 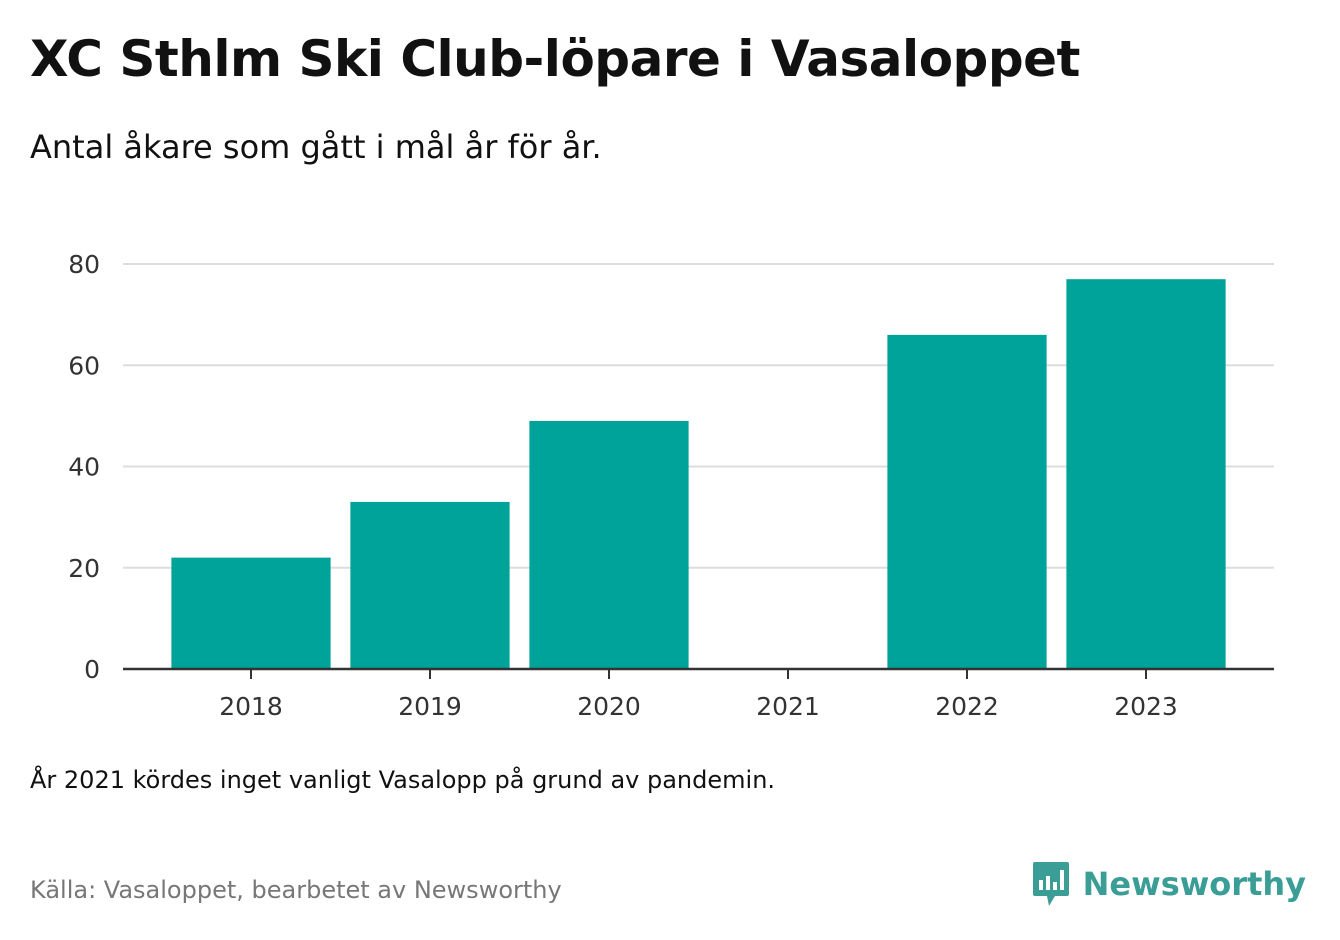 What do you see at coordinates (967, 501) in the screenshot?
I see `bar-2022` at bounding box center [967, 501].